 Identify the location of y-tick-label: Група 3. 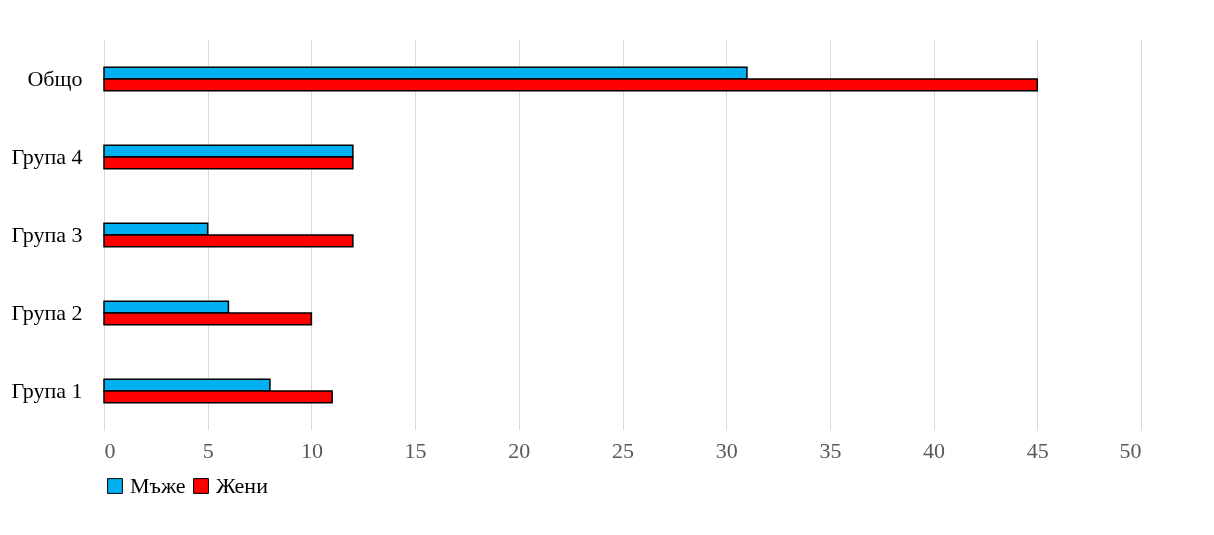
(47, 234).